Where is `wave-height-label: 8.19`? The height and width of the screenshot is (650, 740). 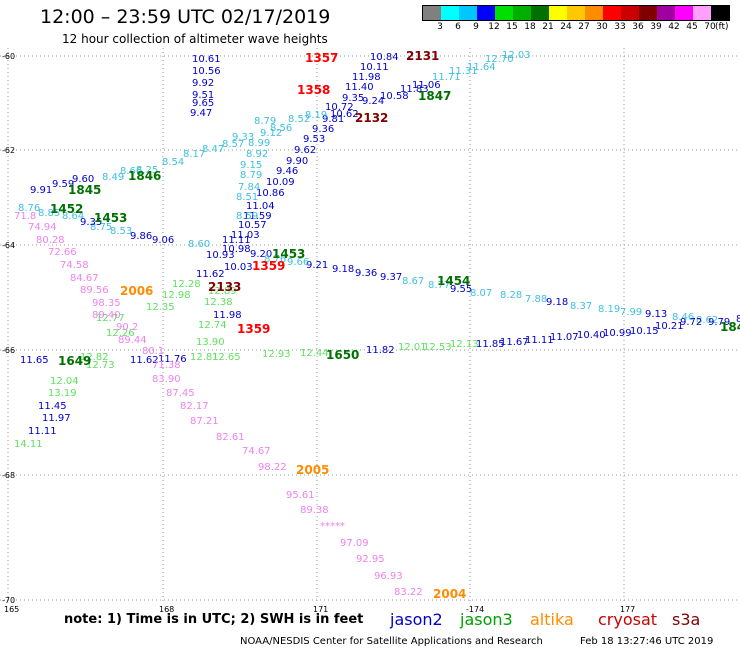
wave-height-label: 8.19 is located at coordinates (316, 115).